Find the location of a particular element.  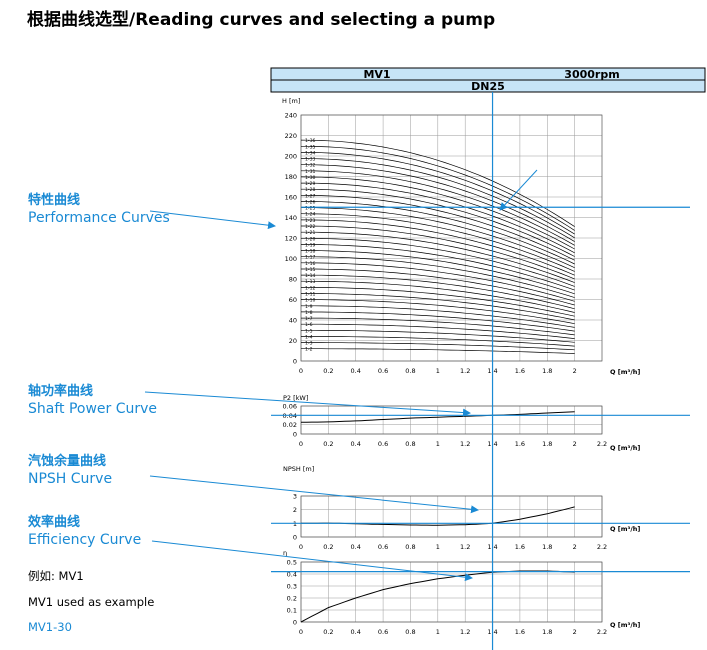

shaft_power-xtick-label: 2.2 is located at coordinates (602, 444).